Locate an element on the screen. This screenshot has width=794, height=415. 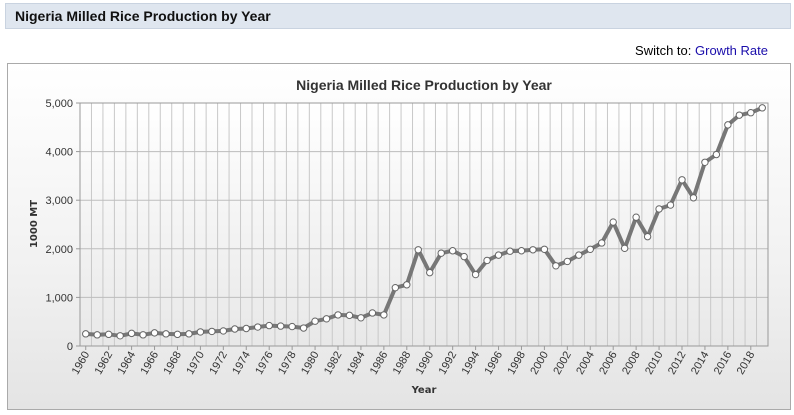
x-tick-label: 1998 is located at coordinates (516, 363).